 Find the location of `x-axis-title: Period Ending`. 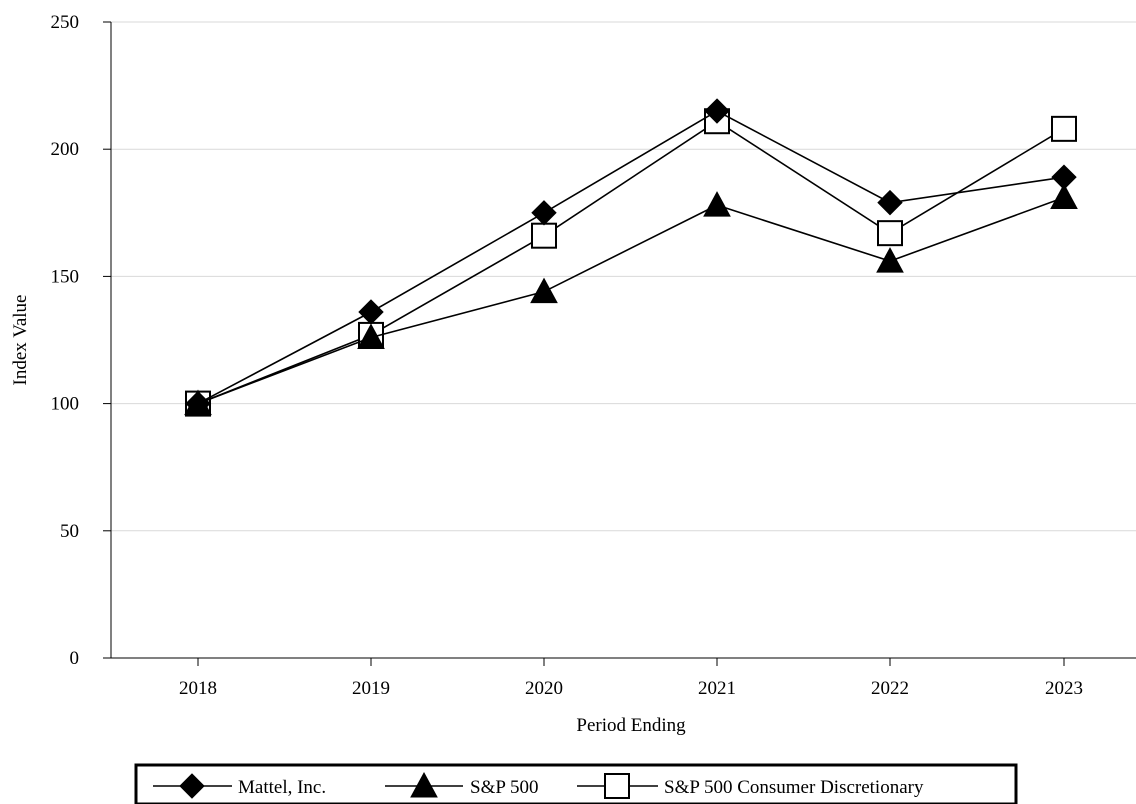

x-axis-title: Period Ending is located at coordinates (631, 725).